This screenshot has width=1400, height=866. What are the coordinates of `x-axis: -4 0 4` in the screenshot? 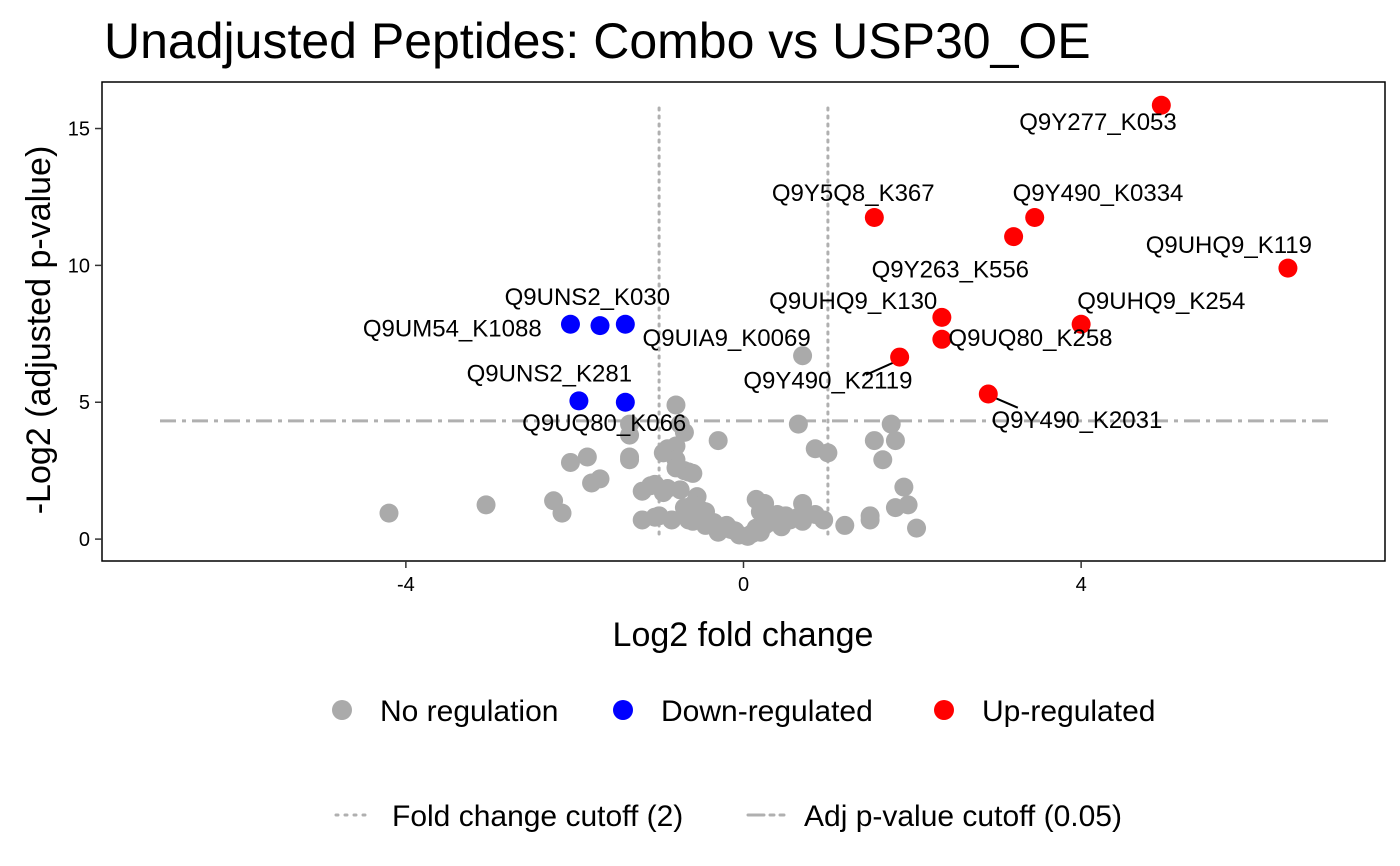 It's located at (742, 578).